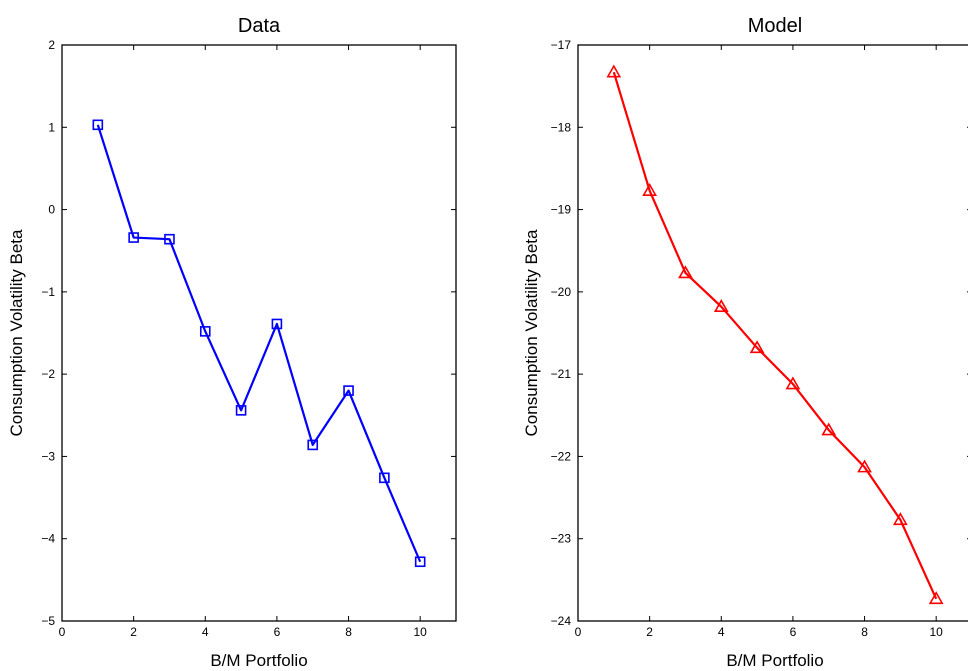 Image resolution: width=968 pixels, height=671 pixels. Describe the element at coordinates (775, 26) in the screenshot. I see `chart-title: Model` at that location.